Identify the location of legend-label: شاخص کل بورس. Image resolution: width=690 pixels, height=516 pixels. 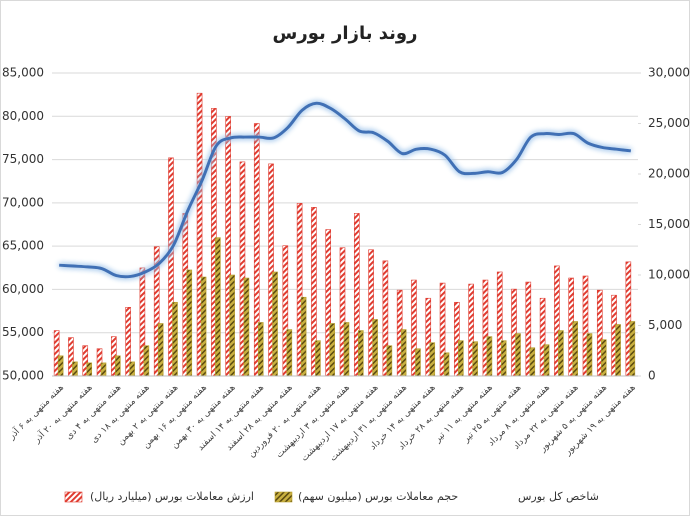
(558, 496).